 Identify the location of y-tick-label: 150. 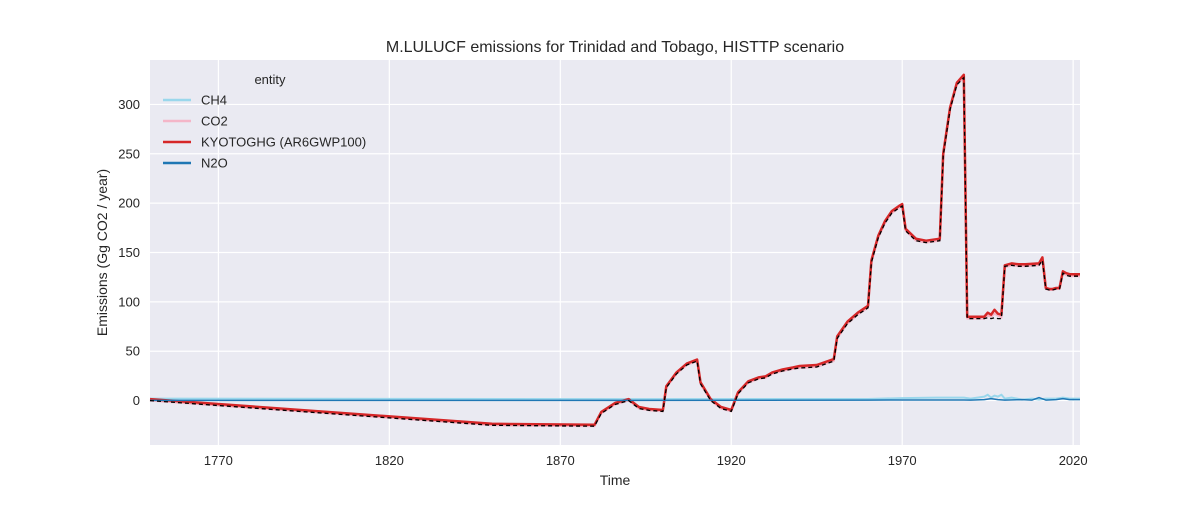
(129, 252).